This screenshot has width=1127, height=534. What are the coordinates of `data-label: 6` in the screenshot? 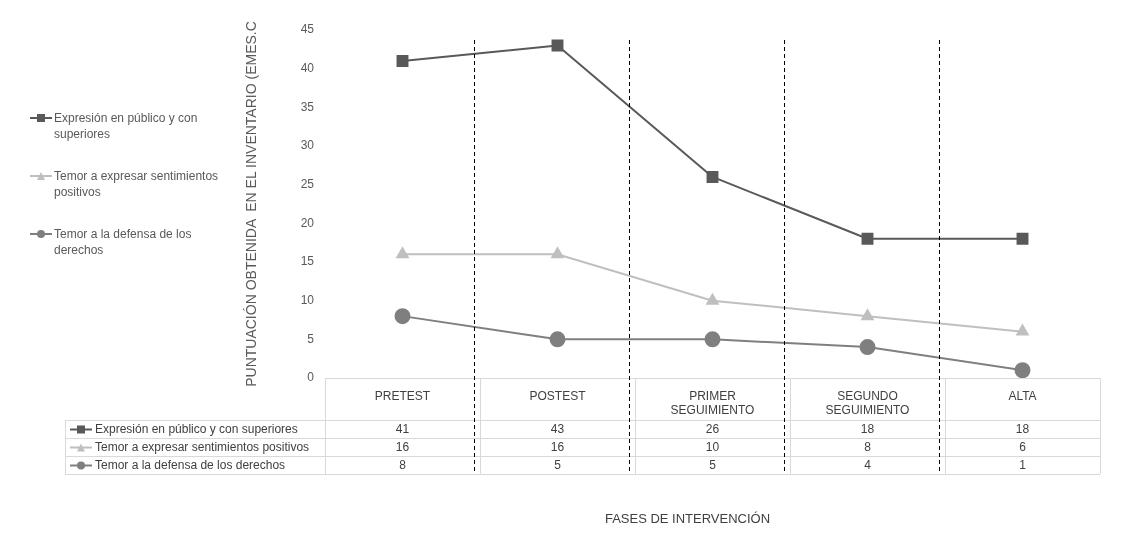 It's located at (1023, 446).